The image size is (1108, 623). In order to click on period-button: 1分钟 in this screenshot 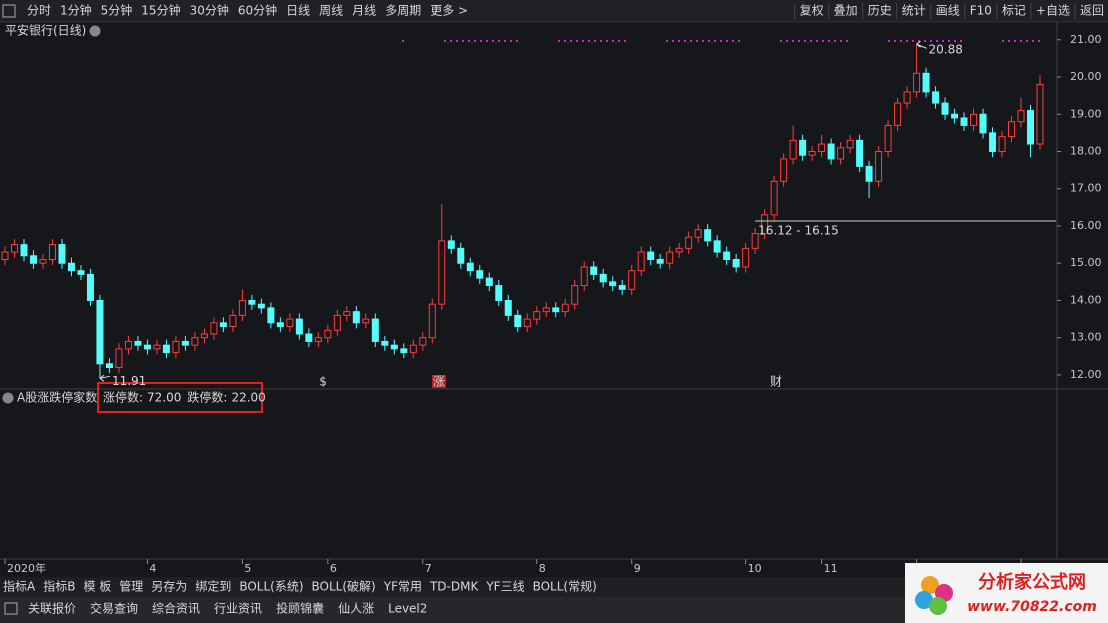, I will do `click(76, 10)`.